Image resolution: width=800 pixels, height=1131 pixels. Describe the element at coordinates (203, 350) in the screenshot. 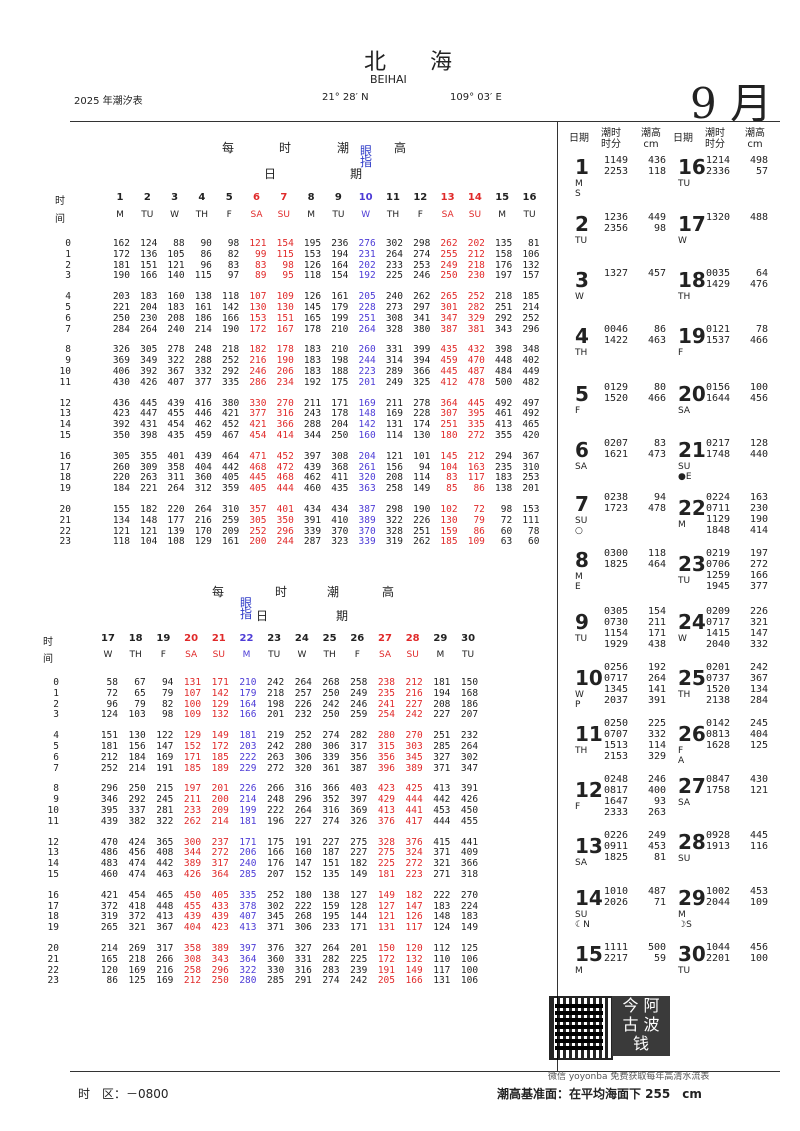

I see `tide-height-cell: 248` at that location.